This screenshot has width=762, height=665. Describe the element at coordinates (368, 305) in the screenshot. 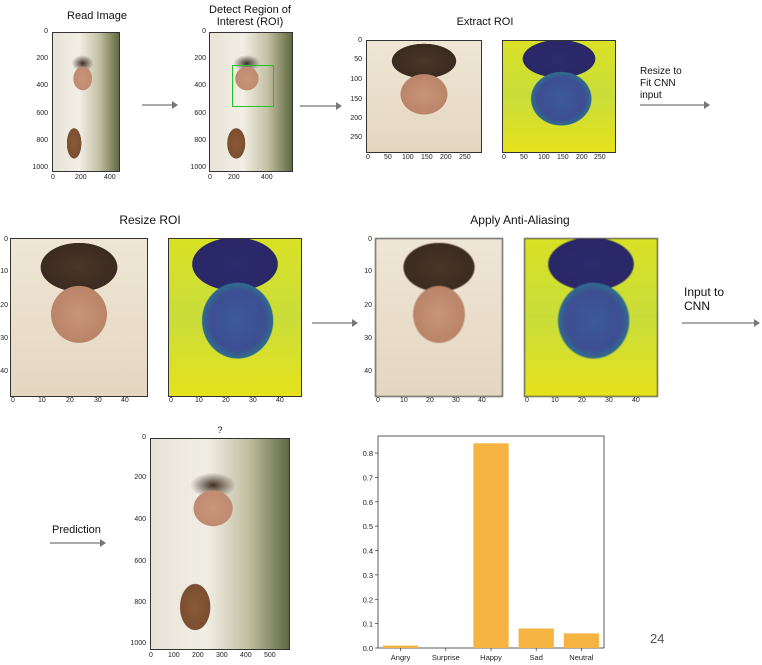

I see `y-tick: 20` at that location.